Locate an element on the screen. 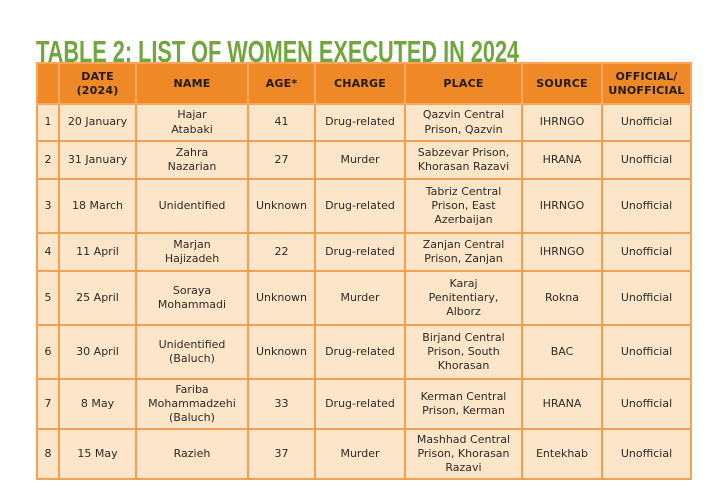 This screenshot has height=498, width=720. cell-row-number: 2 is located at coordinates (48, 160).